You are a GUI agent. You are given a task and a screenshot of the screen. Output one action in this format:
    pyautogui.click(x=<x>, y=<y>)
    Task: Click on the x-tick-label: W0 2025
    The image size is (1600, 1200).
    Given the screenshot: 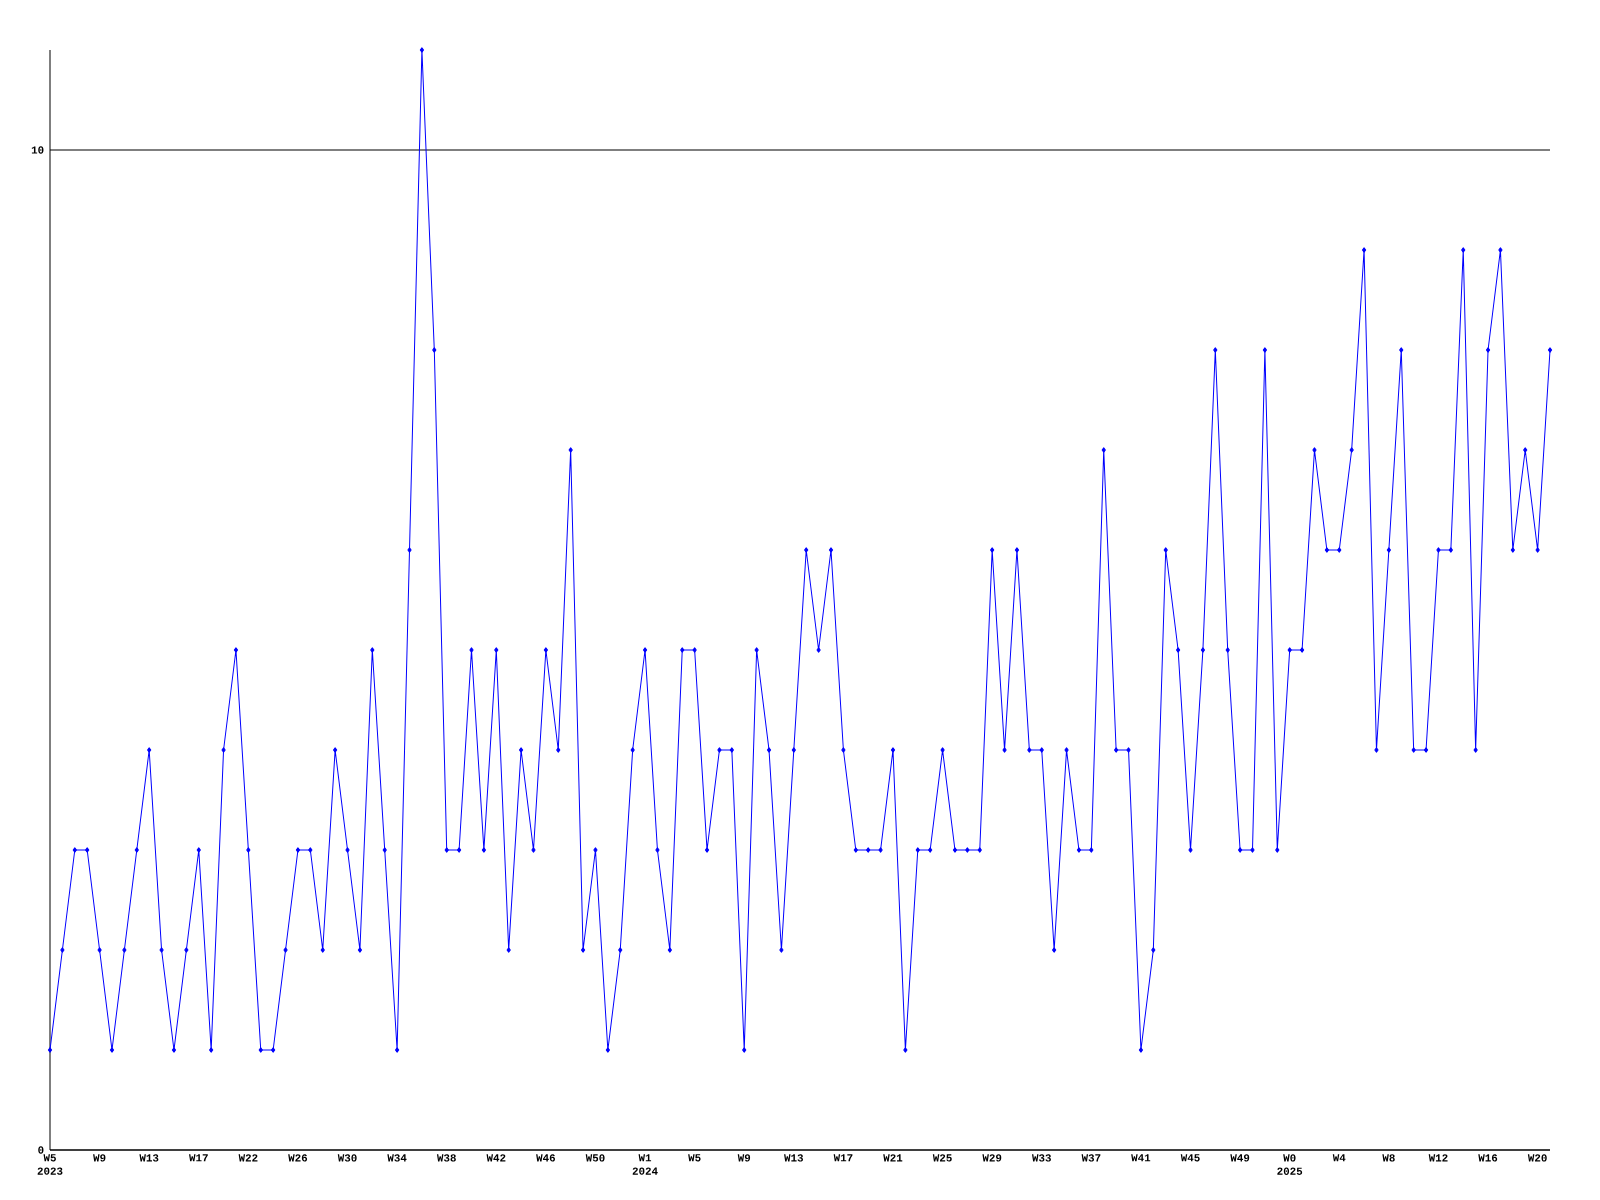 What is the action you would take?
    pyautogui.click(x=1290, y=1164)
    